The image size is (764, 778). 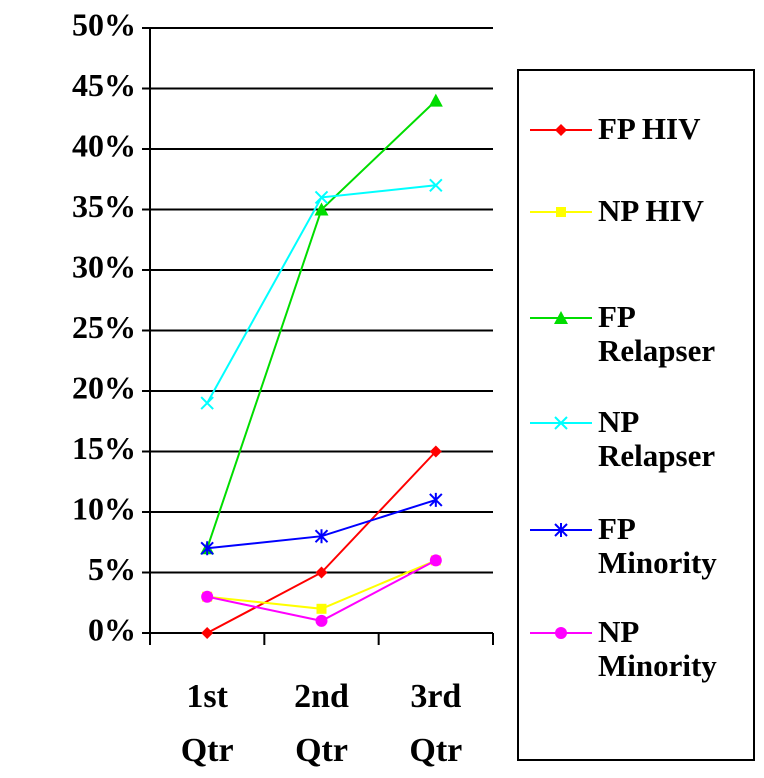 I want to click on legend-label: NP Relapser, so click(x=657, y=438).